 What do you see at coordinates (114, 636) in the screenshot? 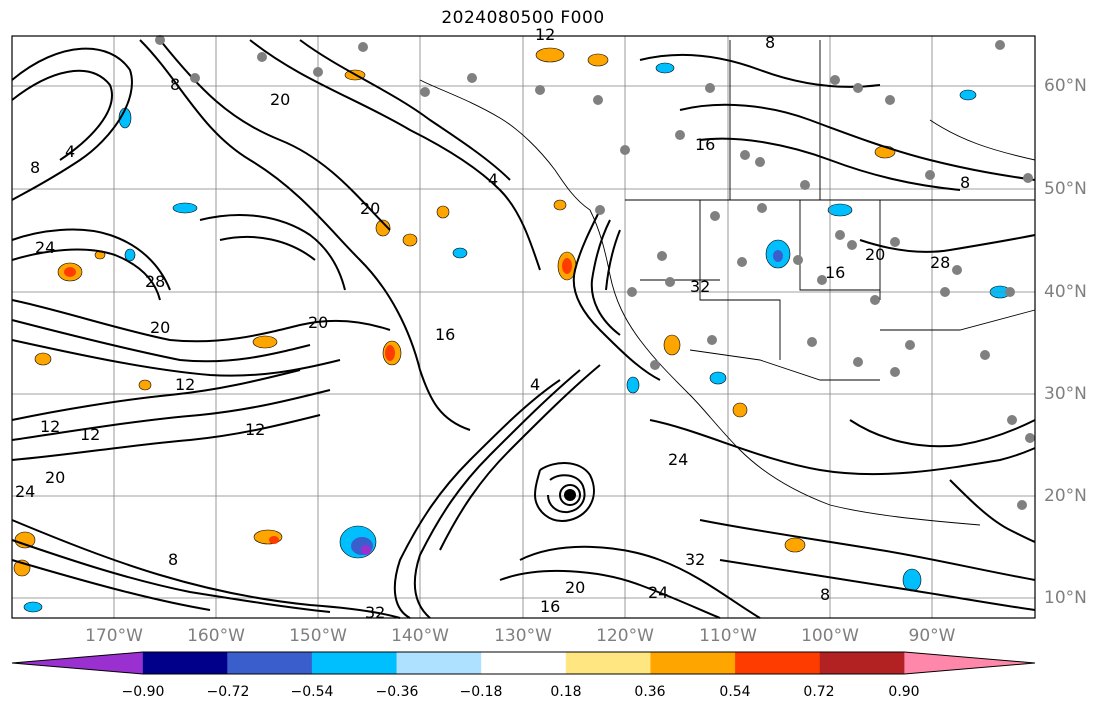
I see `lon-label-170w: 170°W` at bounding box center [114, 636].